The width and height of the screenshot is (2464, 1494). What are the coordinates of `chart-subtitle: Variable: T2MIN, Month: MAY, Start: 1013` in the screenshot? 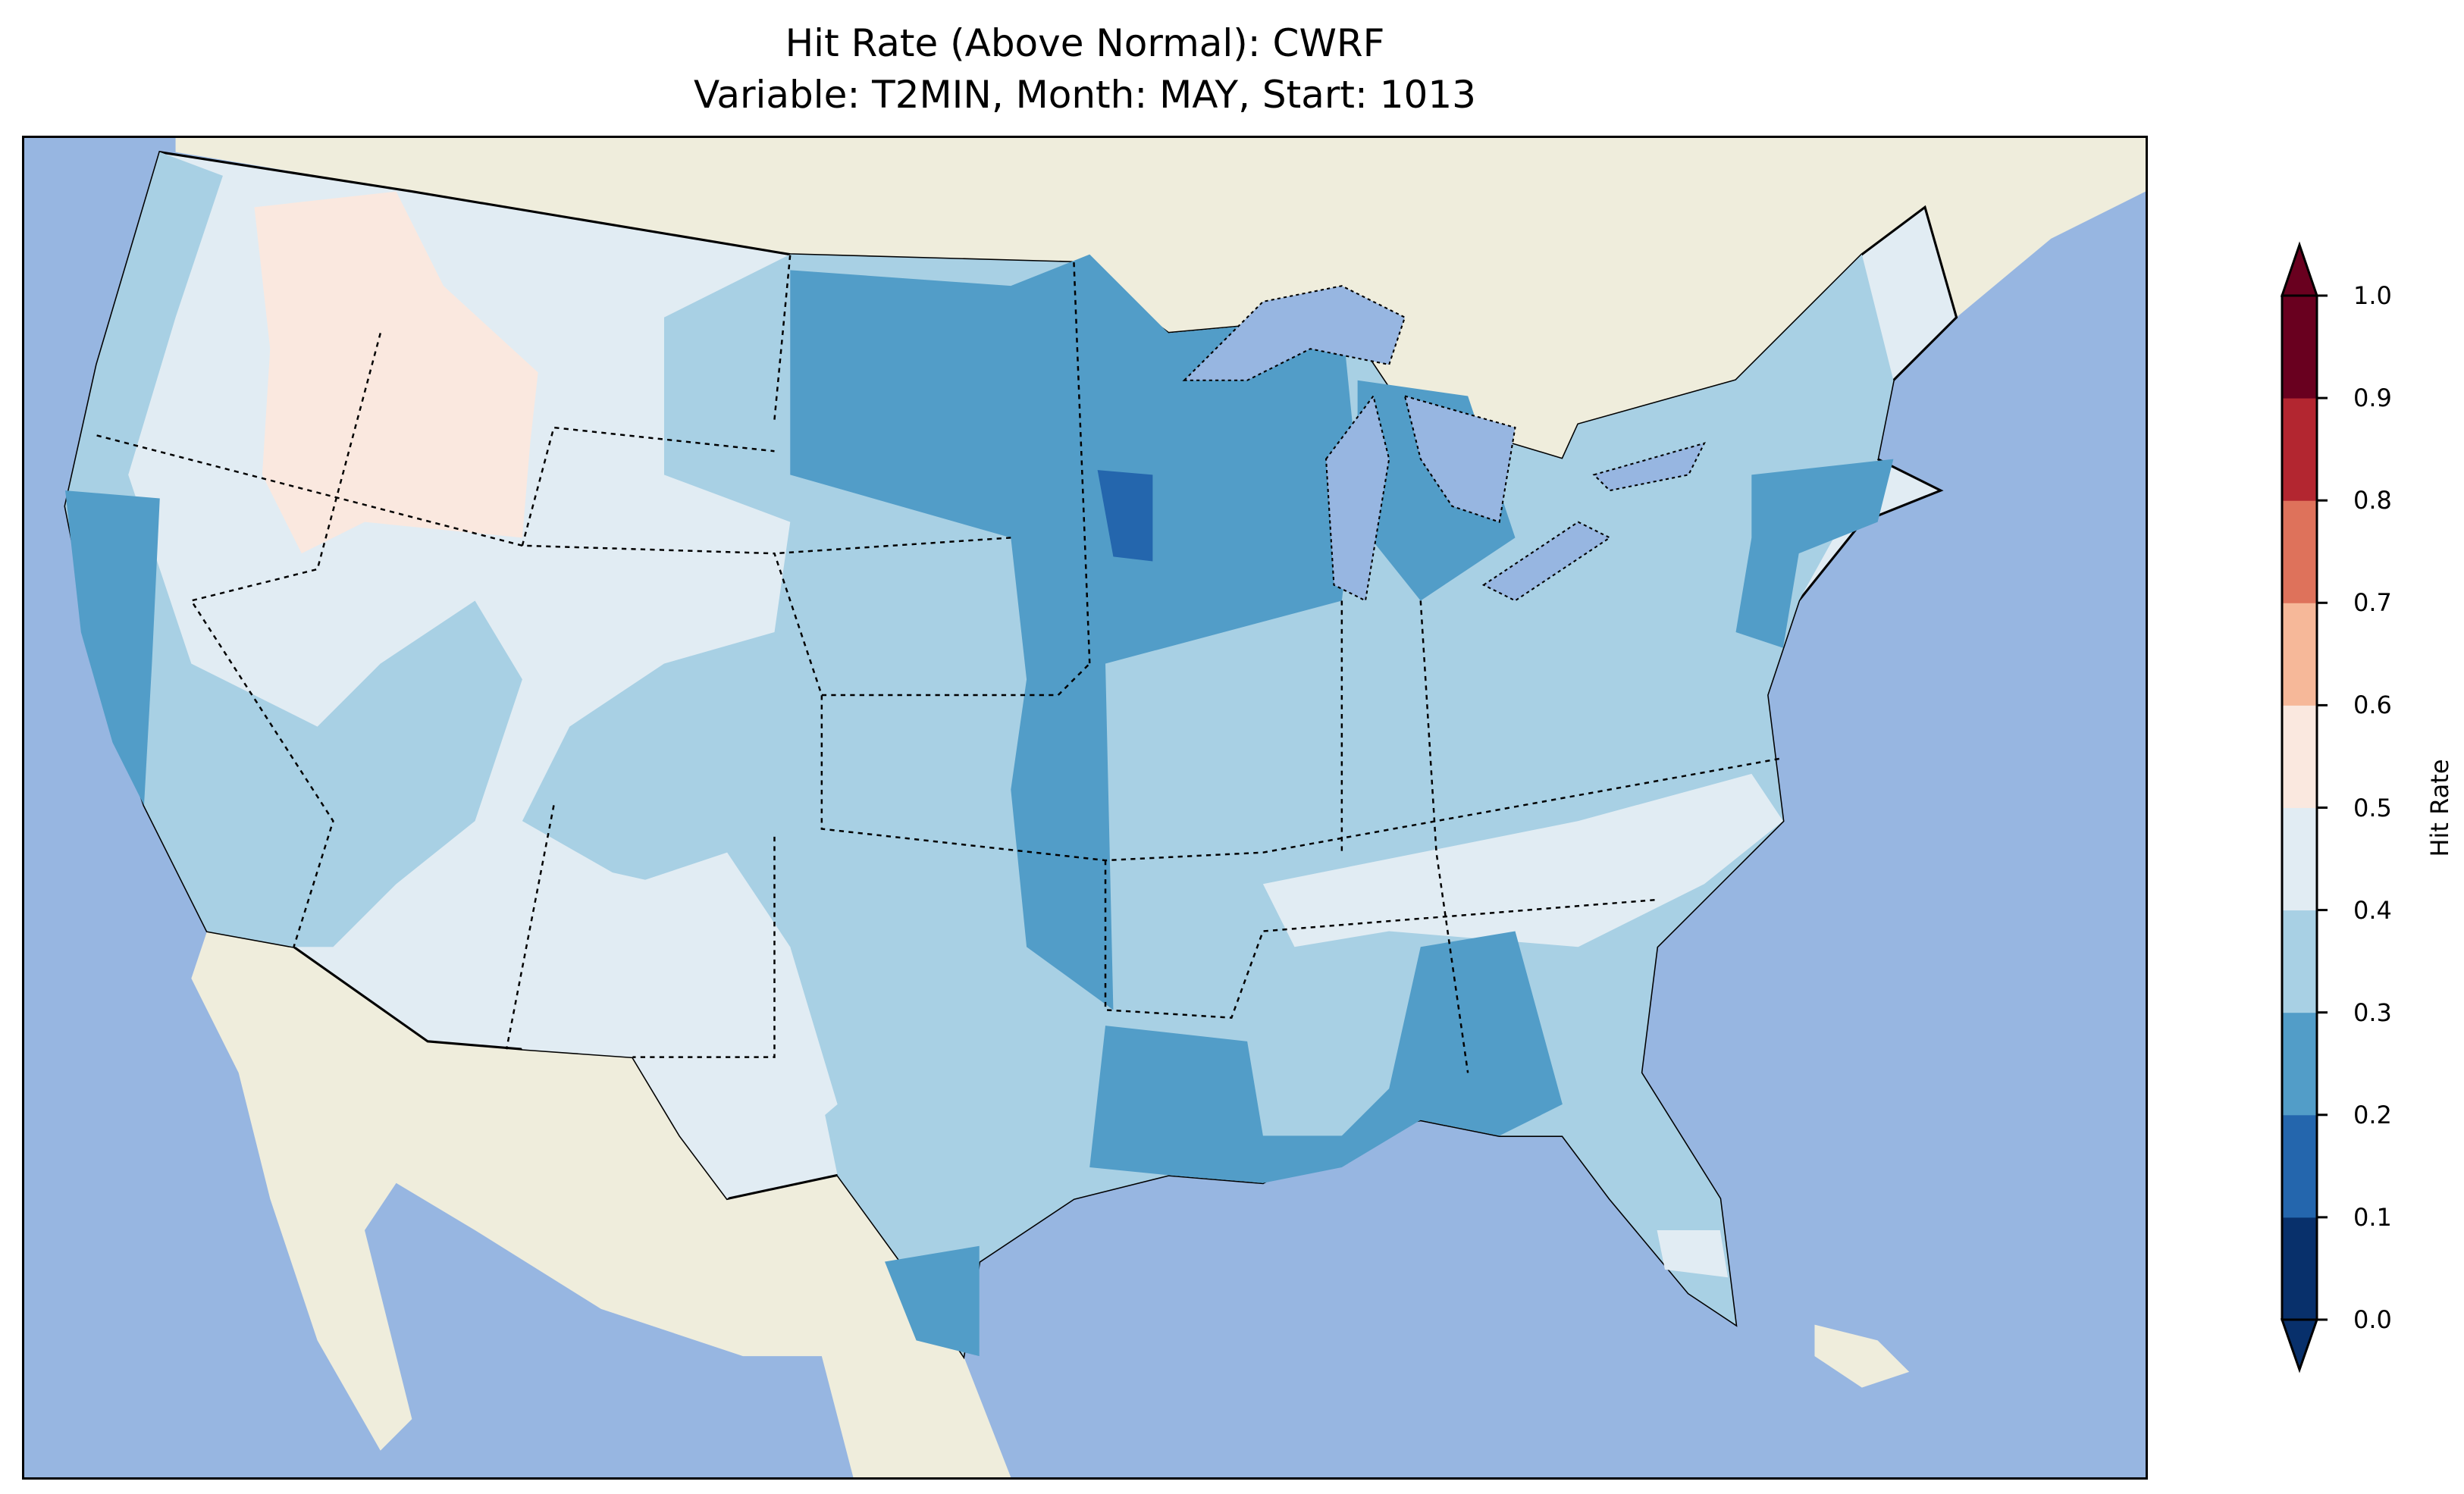 It's located at (1085, 95).